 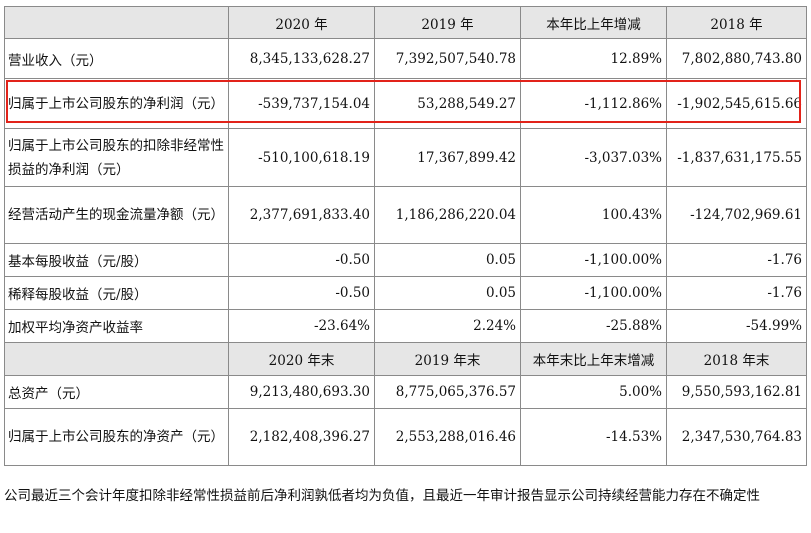 What do you see at coordinates (593, 326) in the screenshot?
I see `value-change: -25.88%` at bounding box center [593, 326].